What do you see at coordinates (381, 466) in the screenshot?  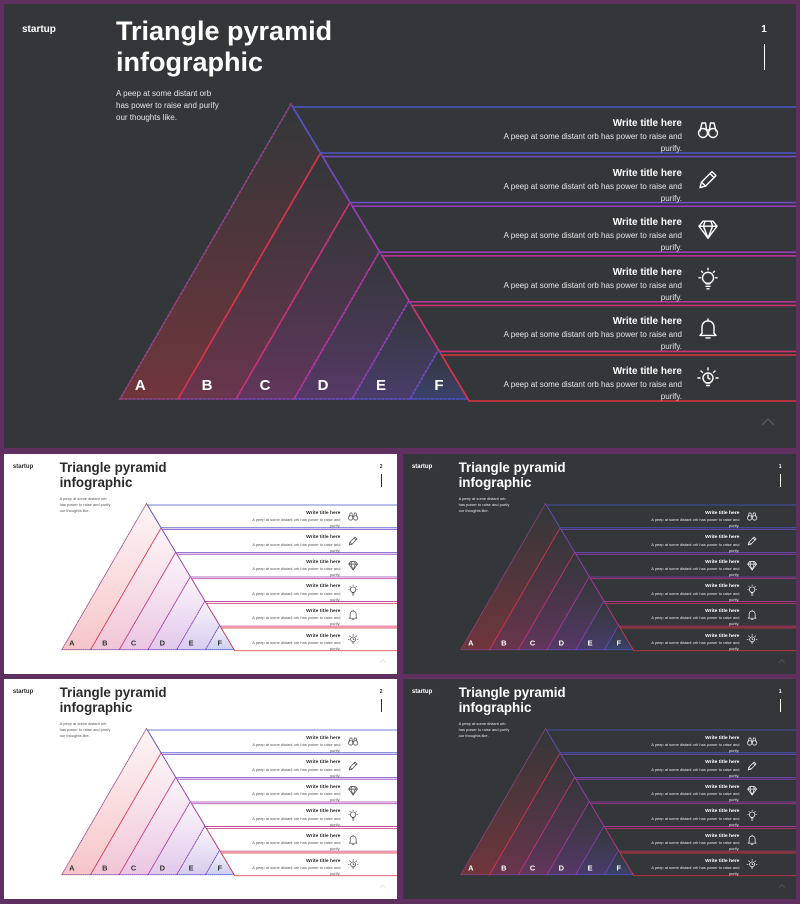 I see `page-number: 2` at bounding box center [381, 466].